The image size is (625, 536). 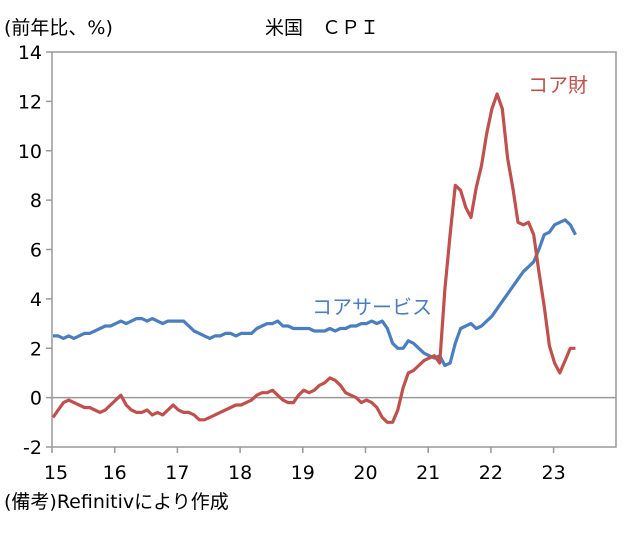 I want to click on y-axis-label: (前年比、%), so click(x=58, y=28).